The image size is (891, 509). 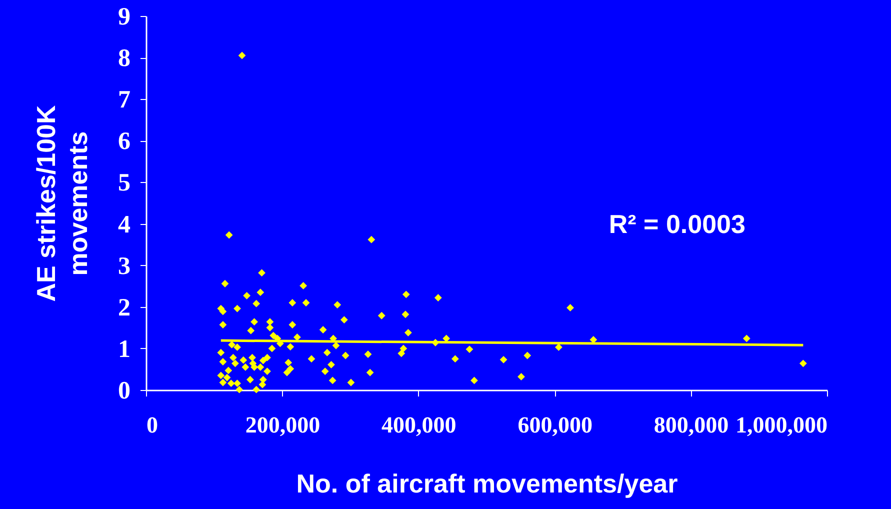 I want to click on x-axis-title: No. of aircraft movements/year, so click(x=487, y=483).